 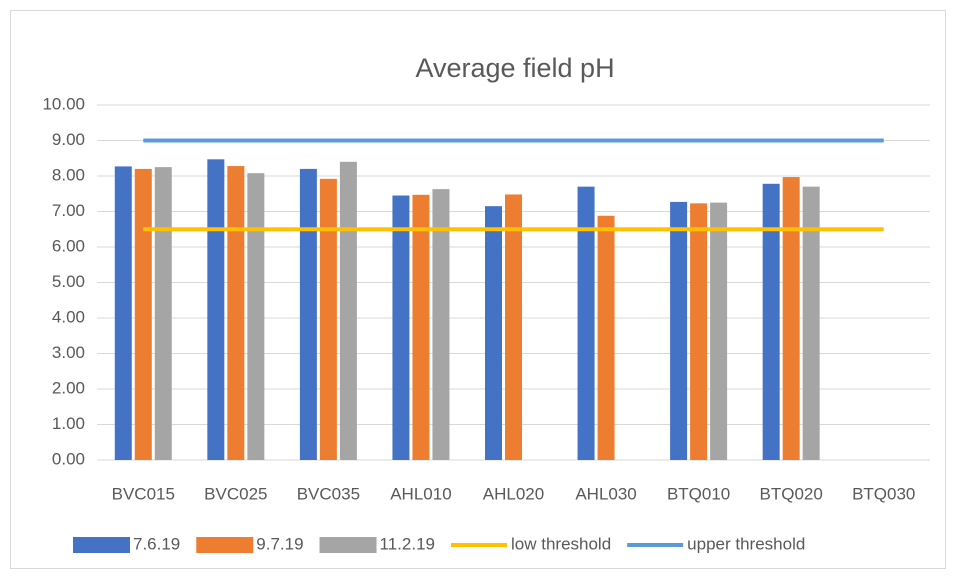 I want to click on legend-label: 11.2.19, so click(x=407, y=543).